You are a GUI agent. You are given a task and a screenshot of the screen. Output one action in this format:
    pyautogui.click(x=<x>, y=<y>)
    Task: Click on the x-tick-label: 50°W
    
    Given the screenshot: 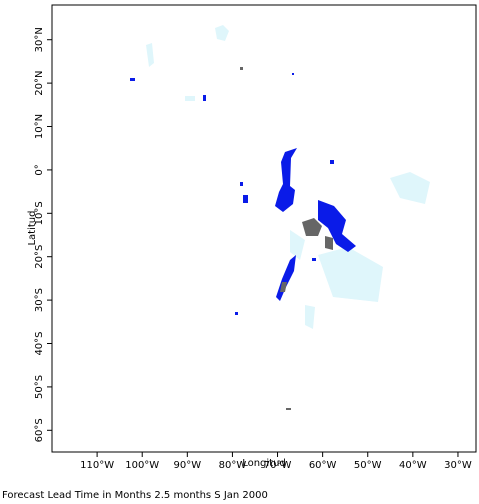 What is the action you would take?
    pyautogui.click(x=368, y=465)
    